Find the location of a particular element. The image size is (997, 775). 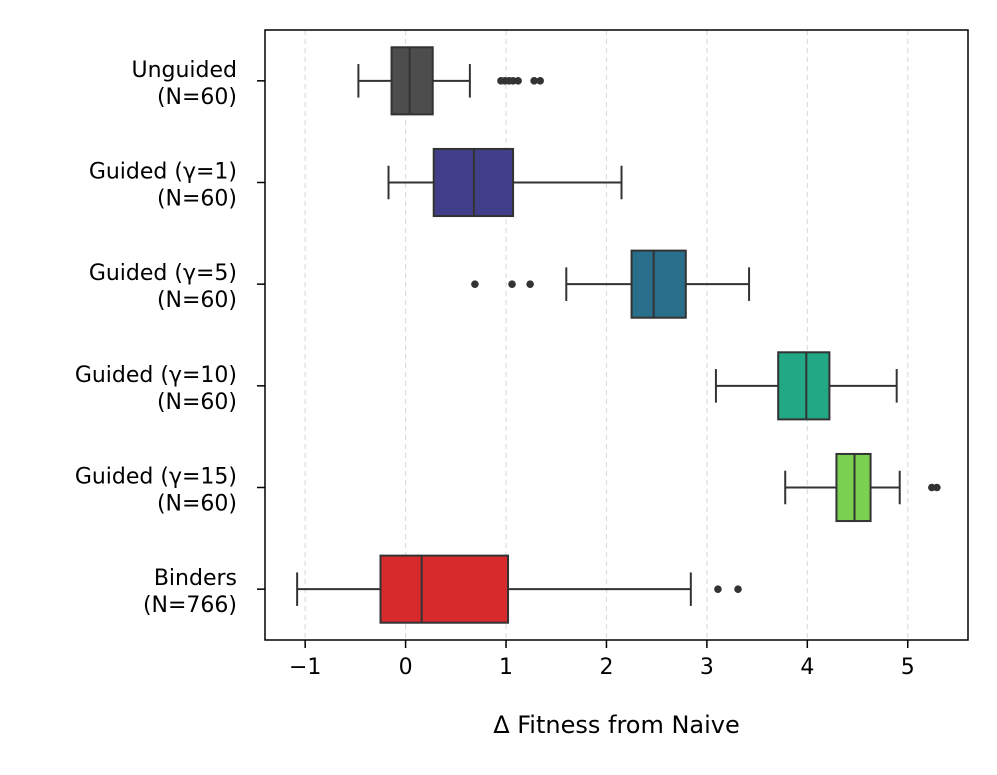

category-label-line1: Guided (γ=10) is located at coordinates (156, 375).